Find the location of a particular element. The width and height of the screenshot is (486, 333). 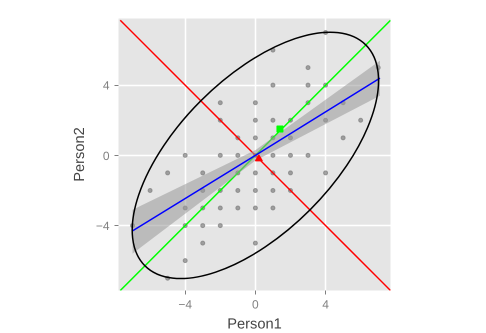

y-tick-label: 0 is located at coordinates (106, 155).